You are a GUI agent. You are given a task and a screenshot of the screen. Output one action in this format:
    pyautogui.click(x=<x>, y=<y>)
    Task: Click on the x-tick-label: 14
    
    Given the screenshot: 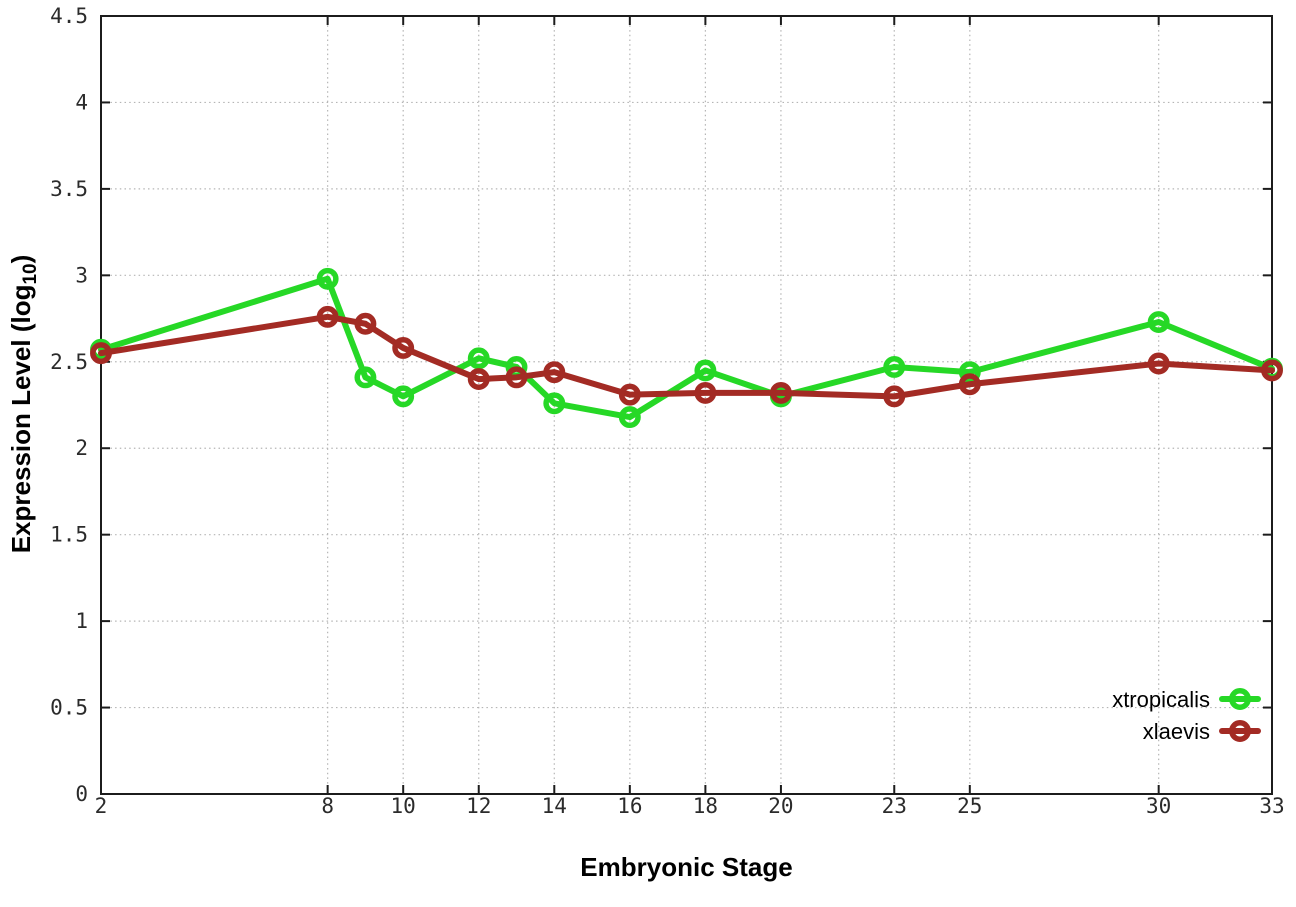 What is the action you would take?
    pyautogui.click(x=554, y=806)
    